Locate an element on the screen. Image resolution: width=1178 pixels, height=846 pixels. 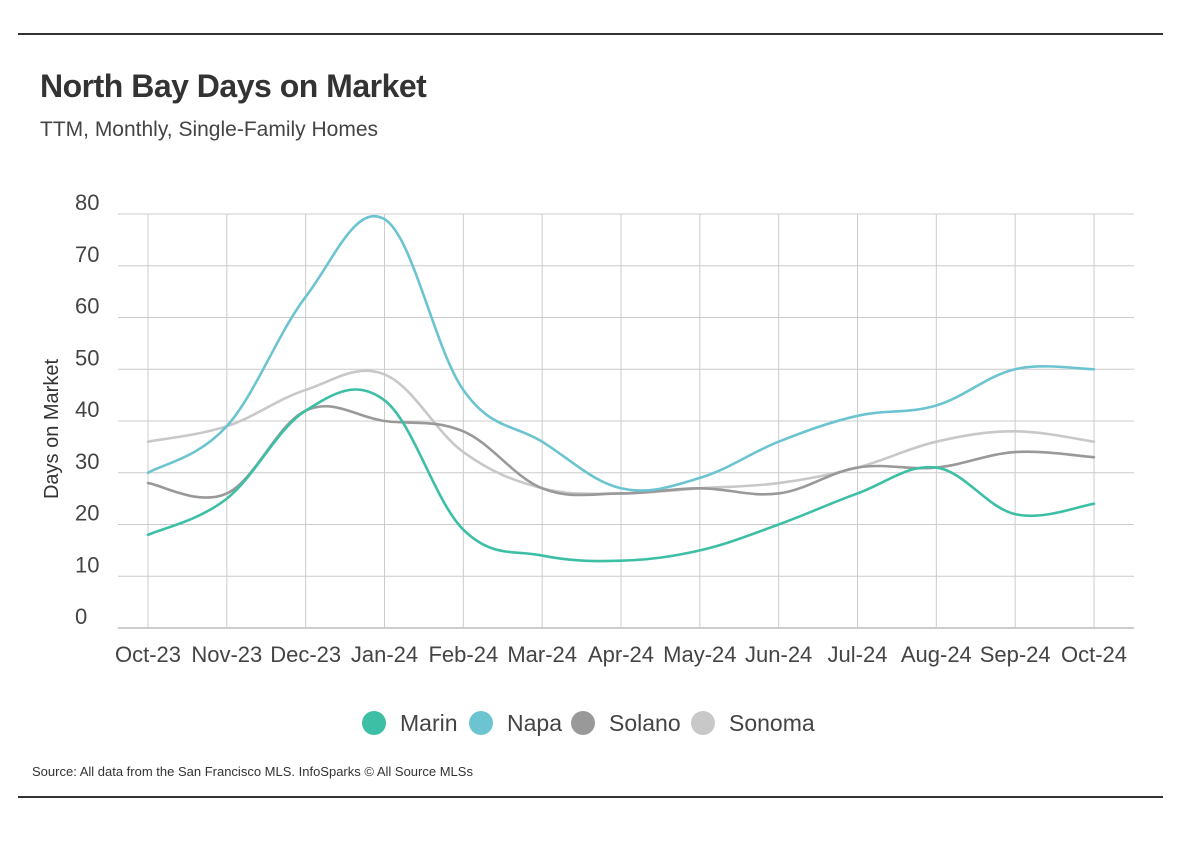
legend-label-sonoma: Sonoma is located at coordinates (772, 723).